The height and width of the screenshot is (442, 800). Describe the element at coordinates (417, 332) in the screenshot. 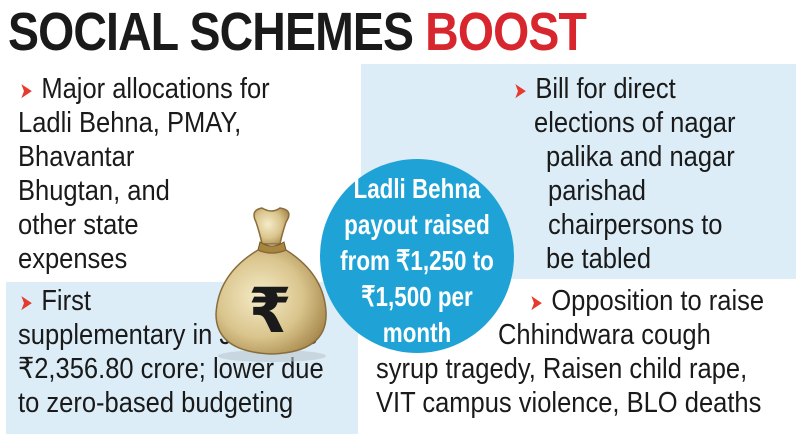

I see `highlight-line-5: month` at that location.